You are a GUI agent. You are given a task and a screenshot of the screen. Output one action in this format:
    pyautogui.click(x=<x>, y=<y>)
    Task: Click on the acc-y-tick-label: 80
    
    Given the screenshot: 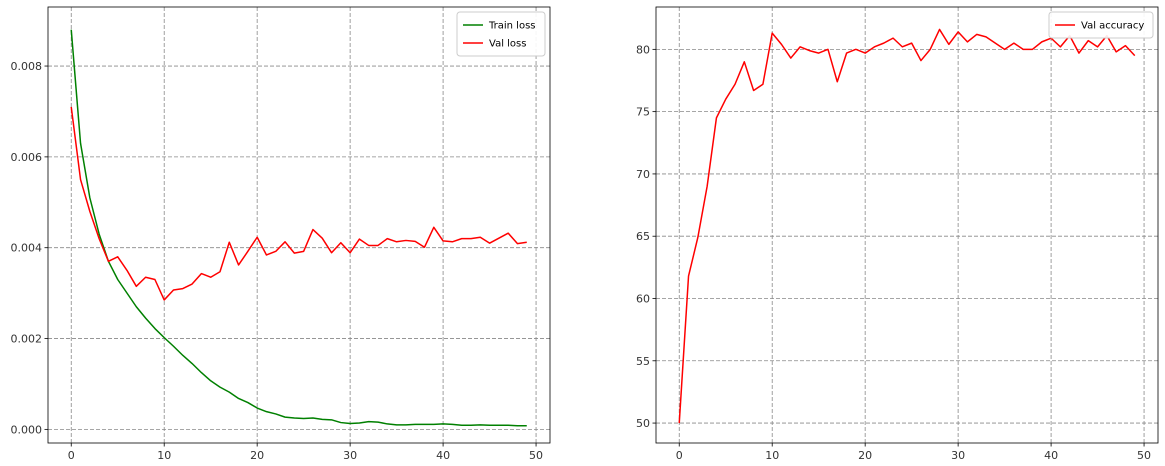 What is the action you would take?
    pyautogui.click(x=643, y=49)
    